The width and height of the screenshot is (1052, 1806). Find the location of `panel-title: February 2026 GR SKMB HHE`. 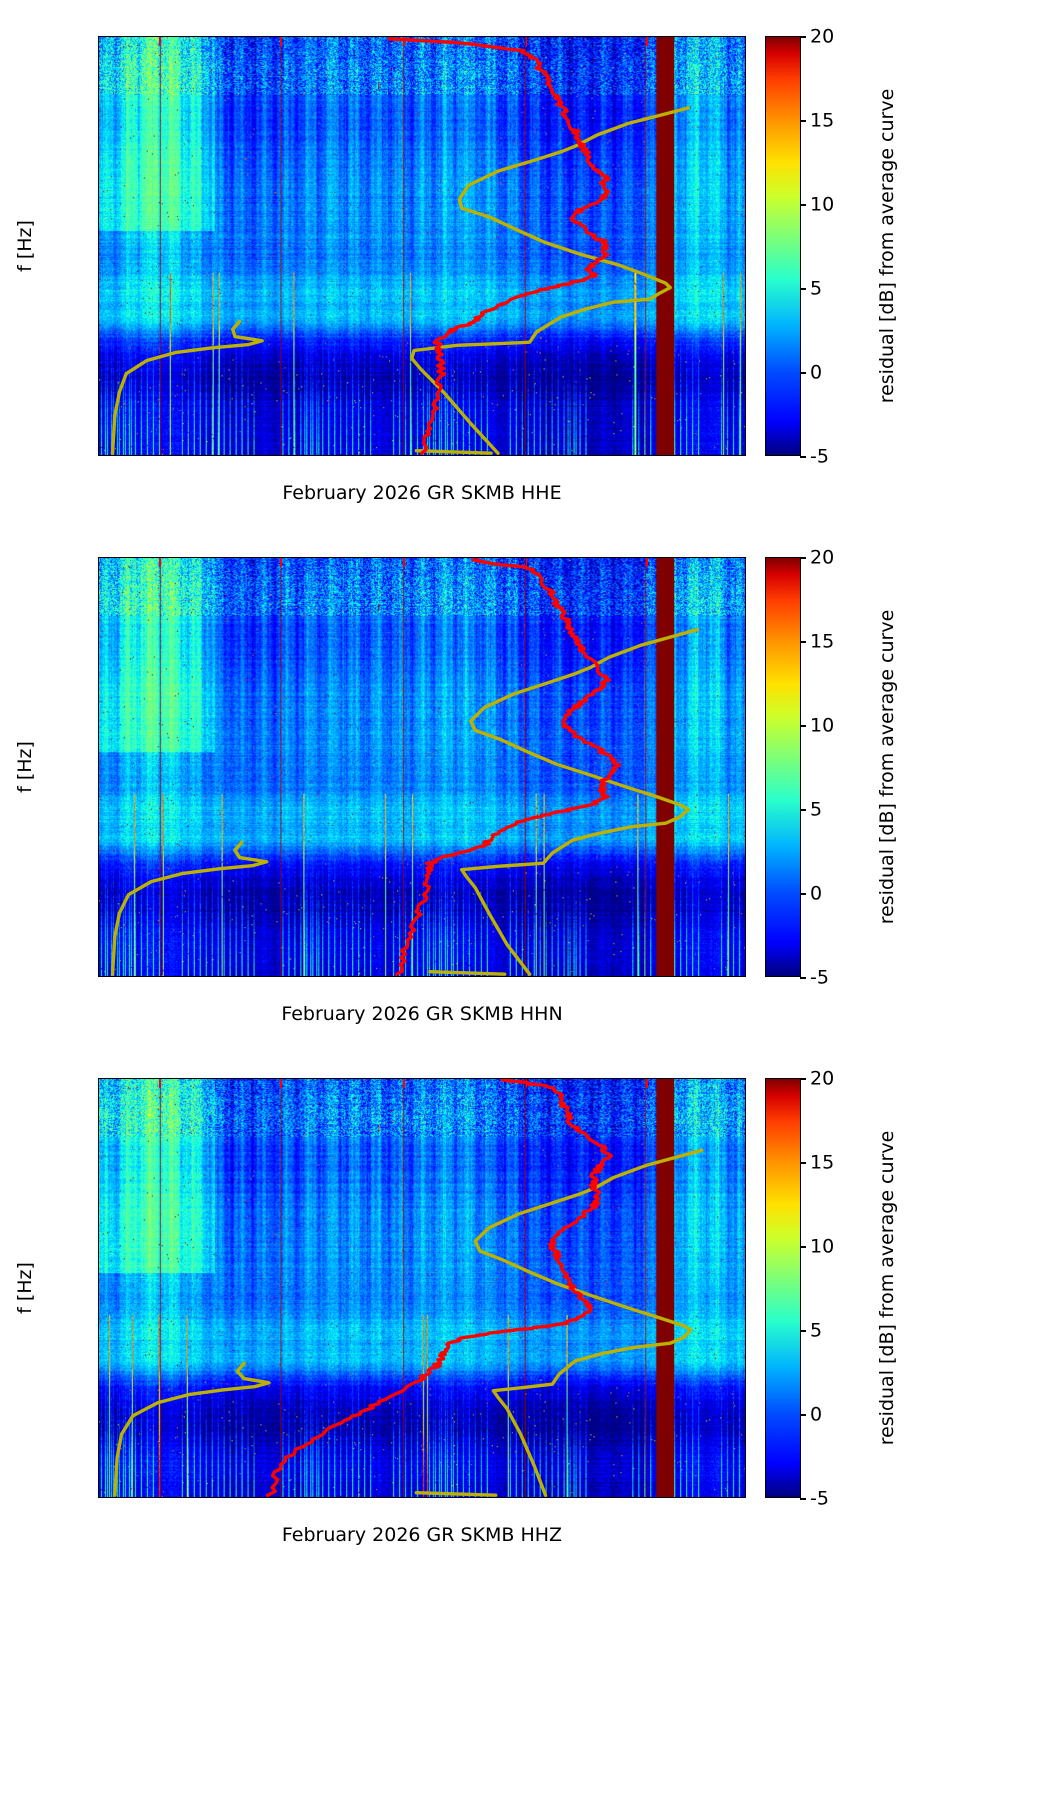

panel-title: February 2026 GR SKMB HHE is located at coordinates (422, 493).